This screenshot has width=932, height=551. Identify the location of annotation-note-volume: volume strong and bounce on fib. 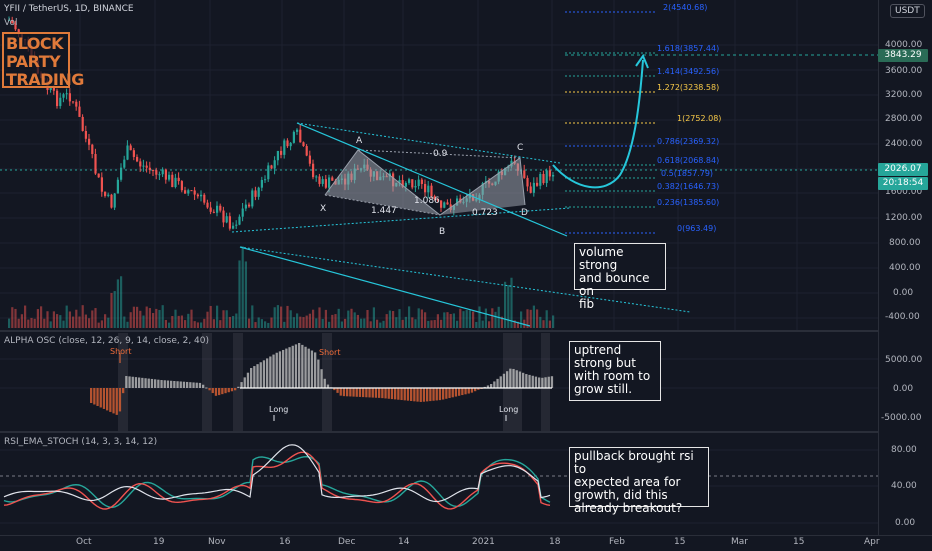
(620, 277).